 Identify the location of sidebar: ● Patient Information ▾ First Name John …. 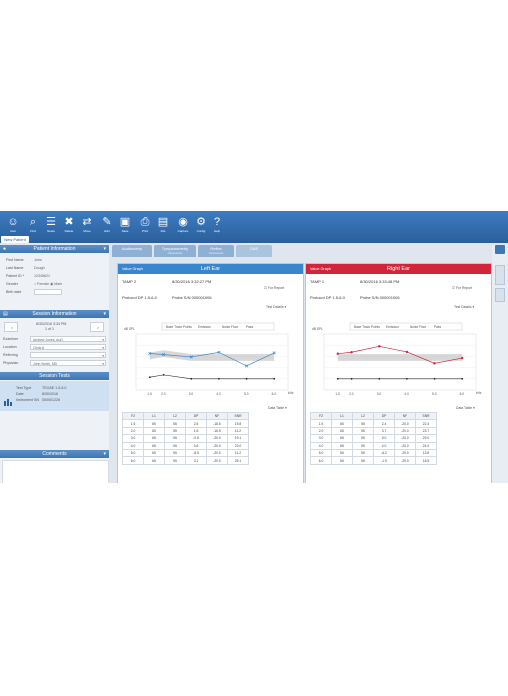
(54, 364).